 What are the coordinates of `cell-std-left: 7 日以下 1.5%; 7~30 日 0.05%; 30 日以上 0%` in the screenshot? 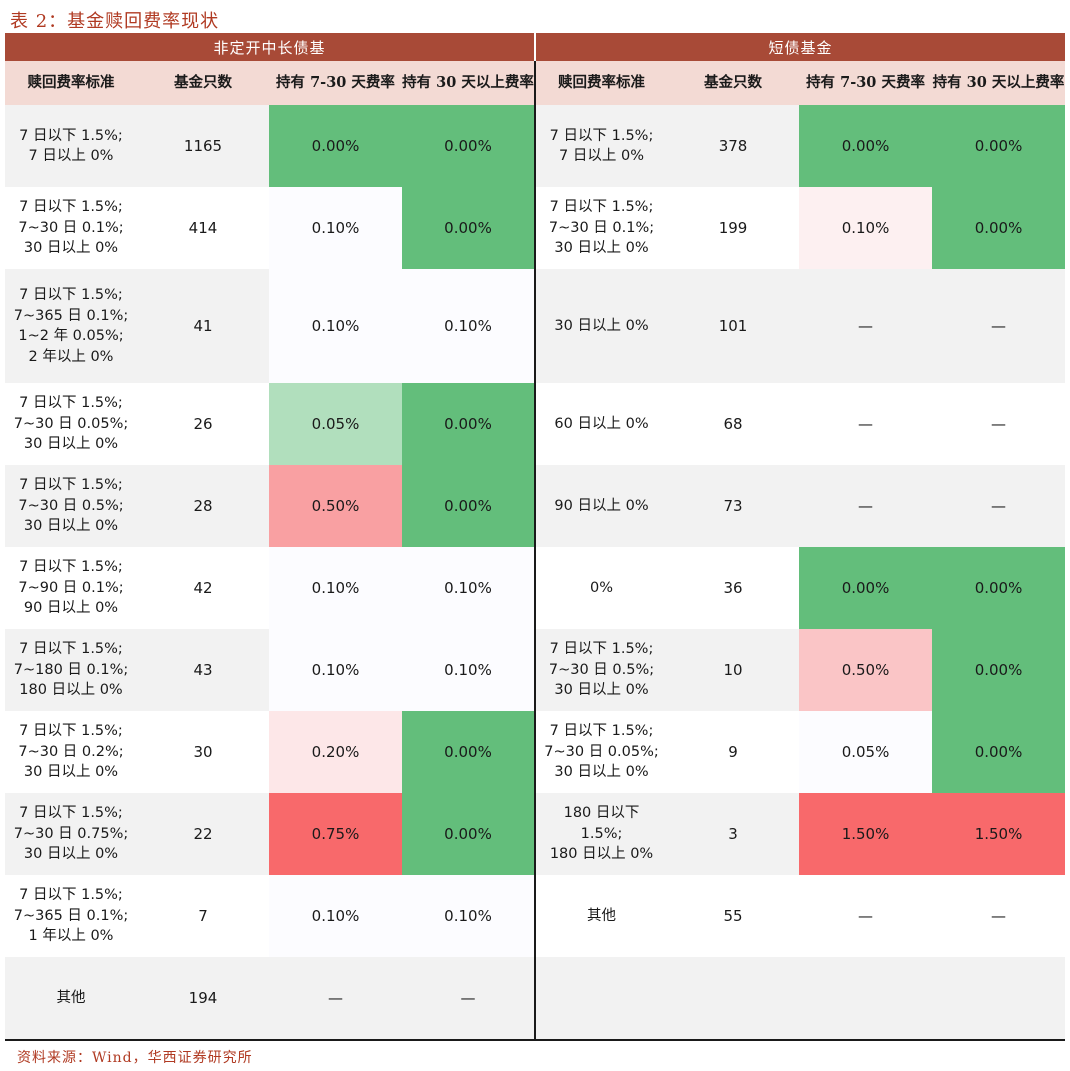 It's located at (71, 424).